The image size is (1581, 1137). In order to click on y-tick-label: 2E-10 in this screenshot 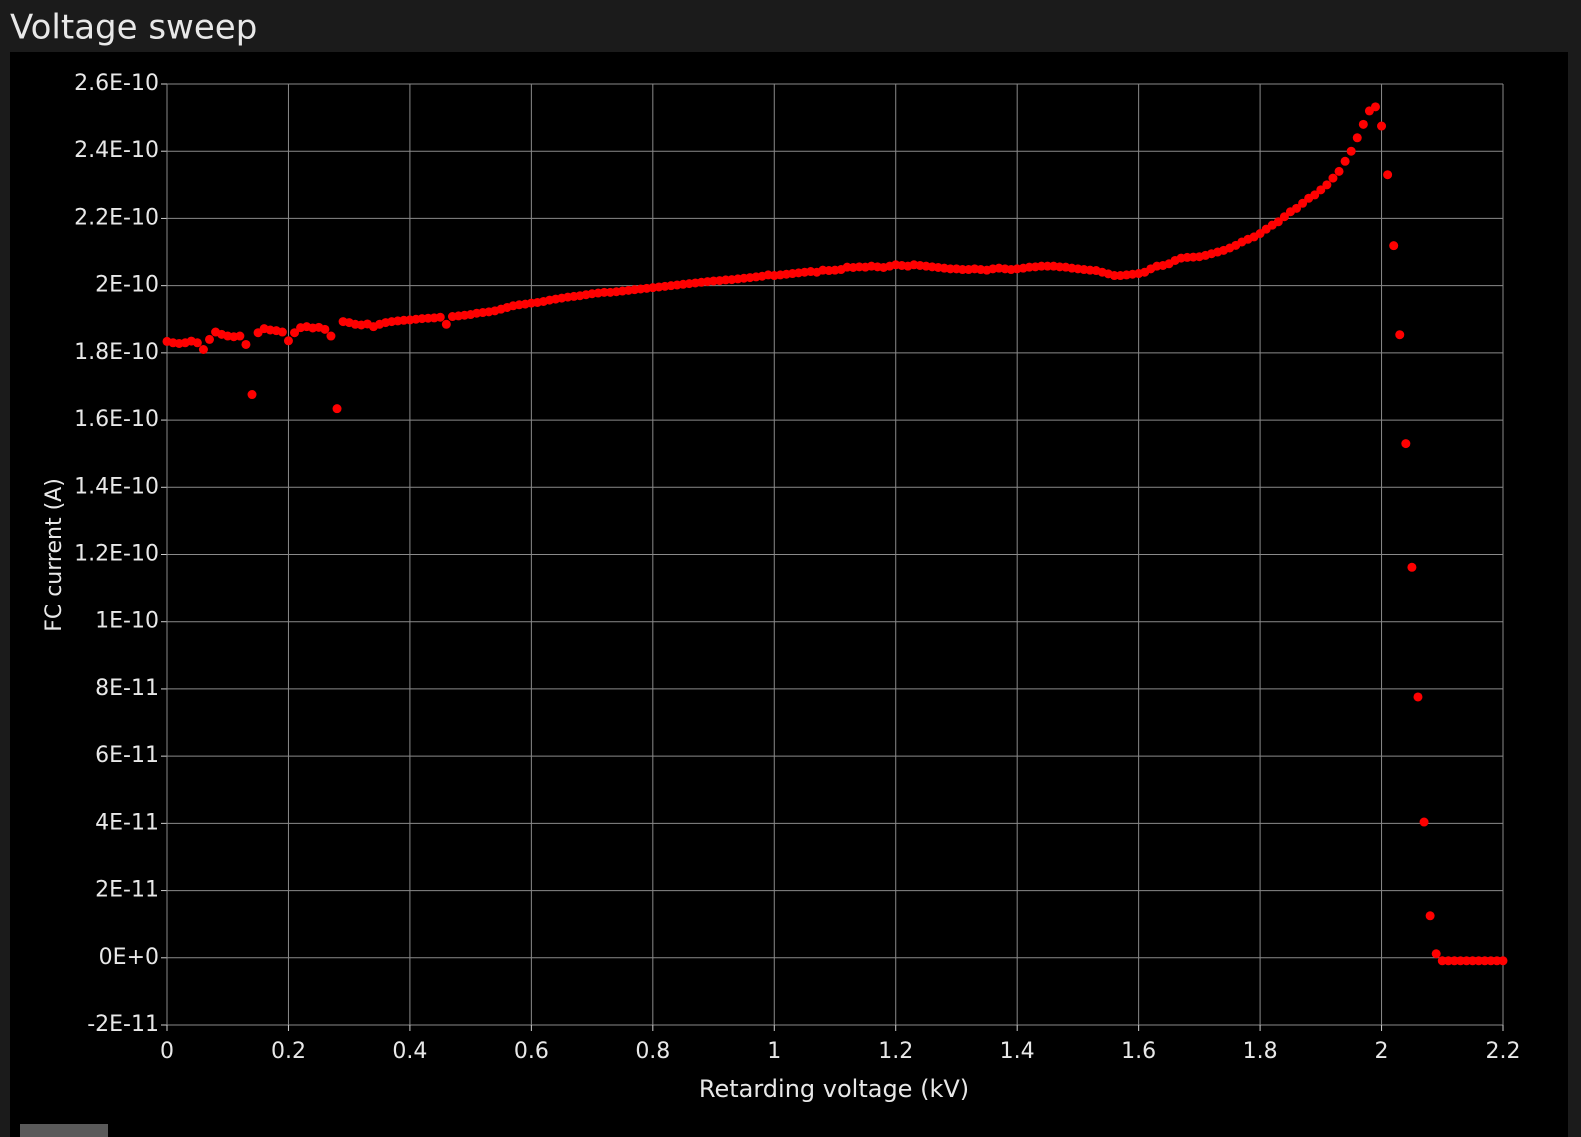, I will do `click(127, 285)`.